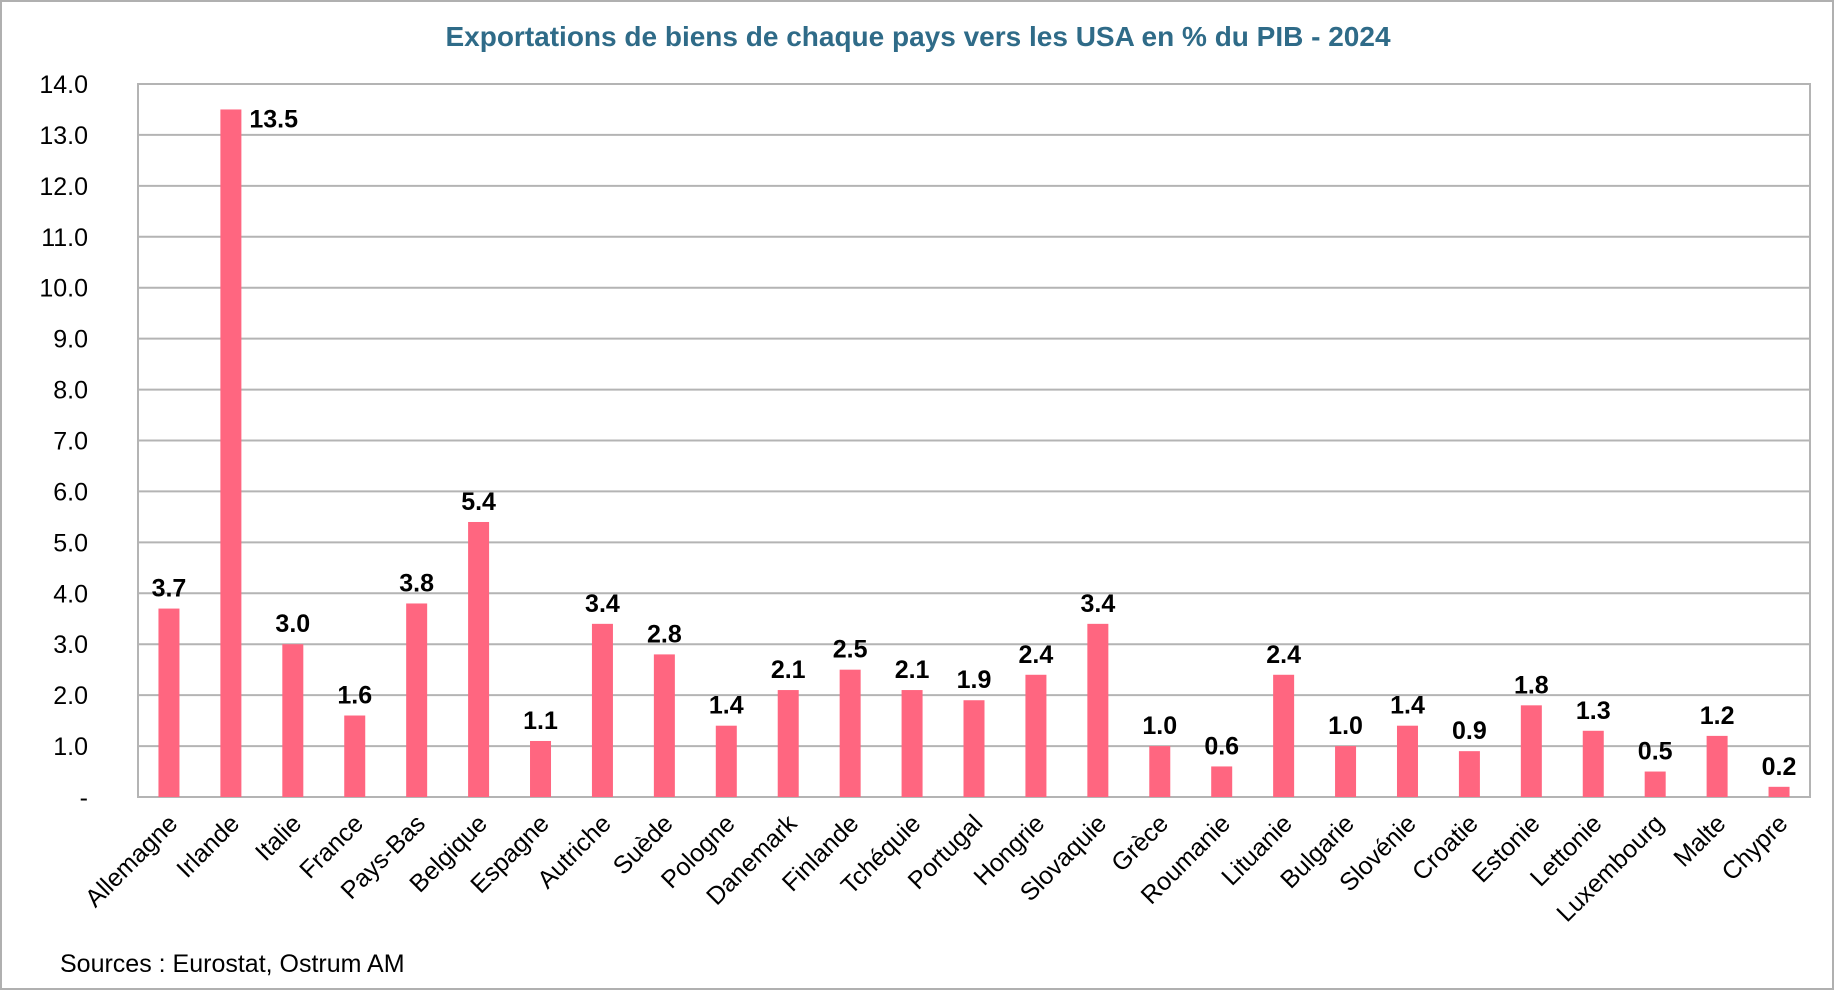 The image size is (1834, 990). Describe the element at coordinates (292, 624) in the screenshot. I see `data-label: 3.0` at that location.